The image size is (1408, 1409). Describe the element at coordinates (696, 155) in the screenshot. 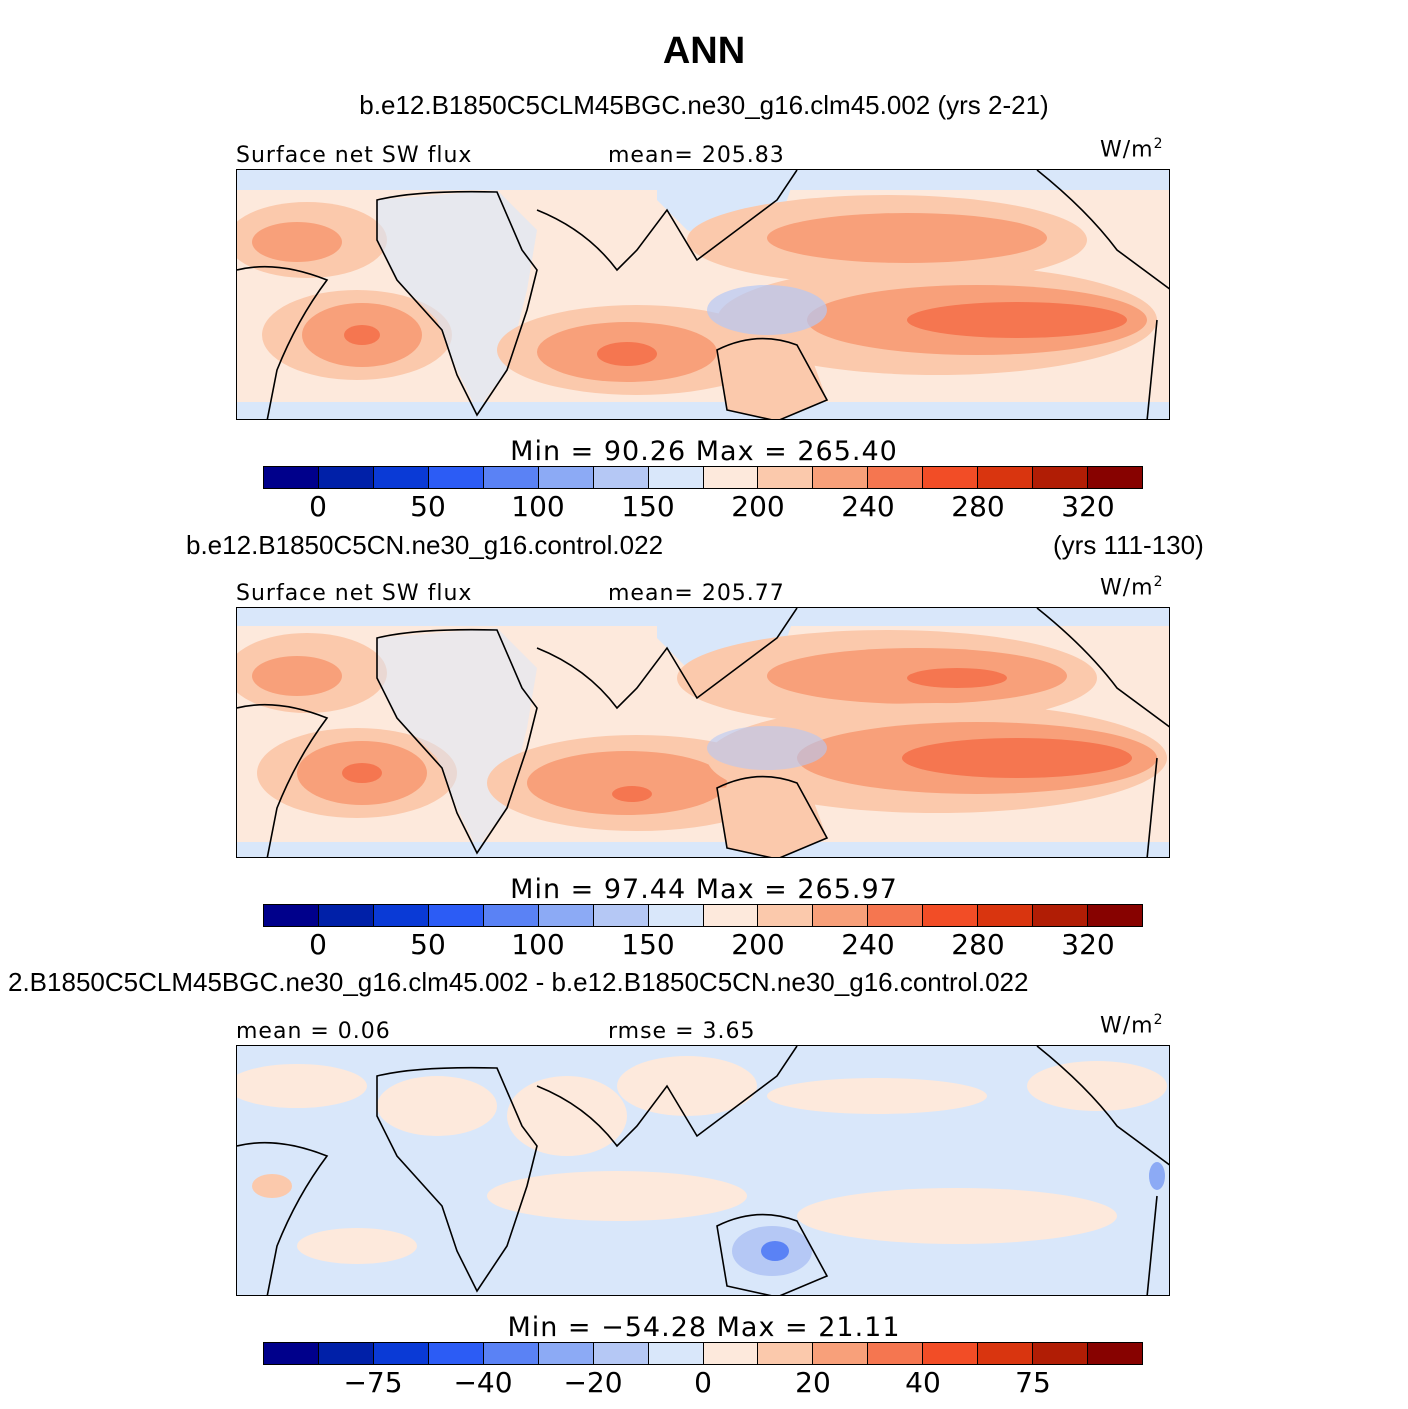

I see `panel-1-mean-label: mean= 205.83` at that location.